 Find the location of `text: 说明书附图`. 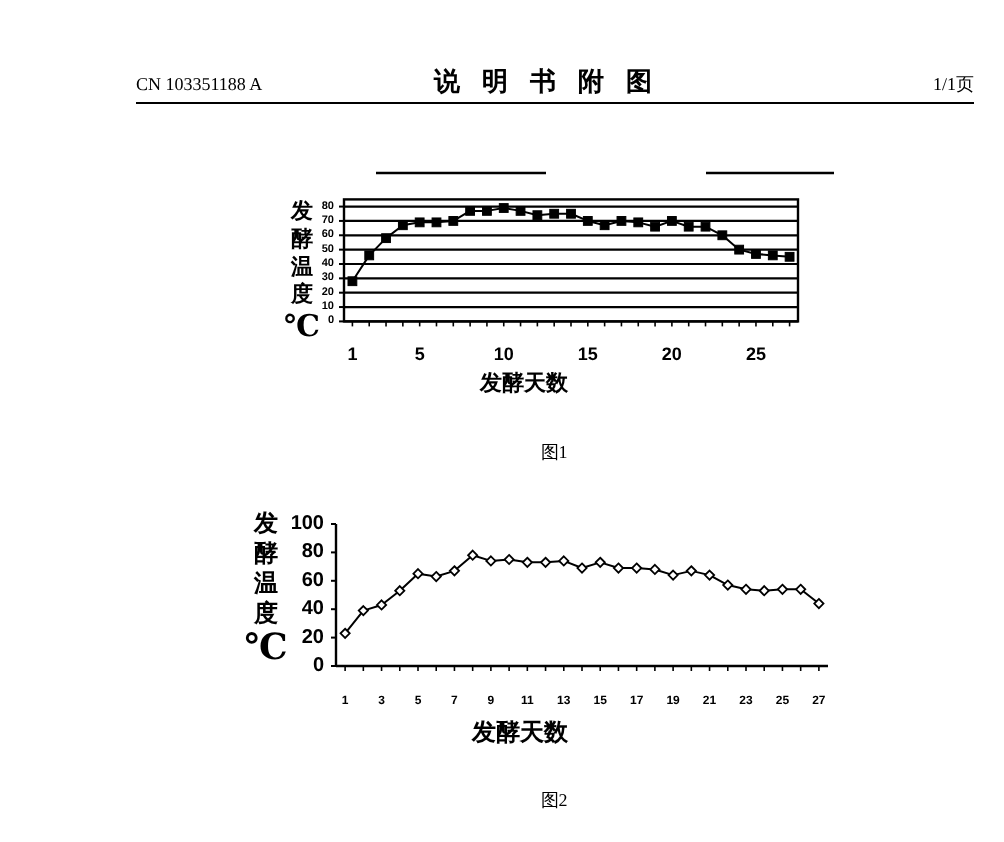

text: 说明书附图 is located at coordinates (553, 81).